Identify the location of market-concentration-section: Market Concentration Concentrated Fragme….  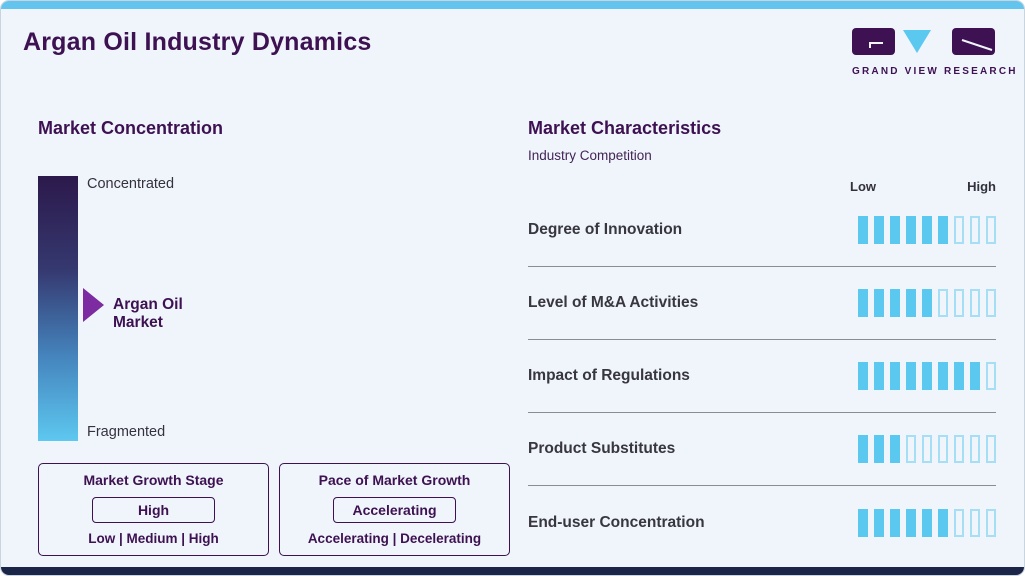
(131, 279).